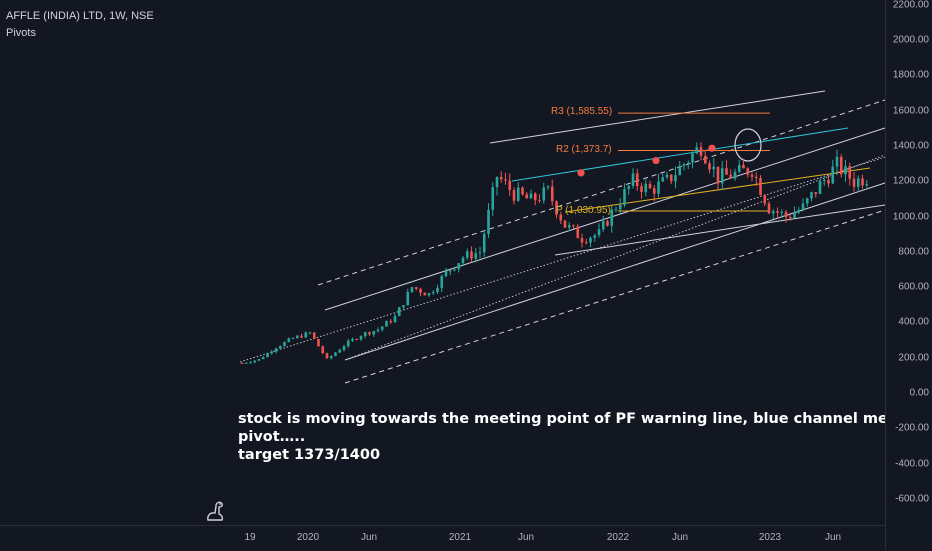  Describe the element at coordinates (913, 287) in the screenshot. I see `price-tick-label: 600.00` at that location.